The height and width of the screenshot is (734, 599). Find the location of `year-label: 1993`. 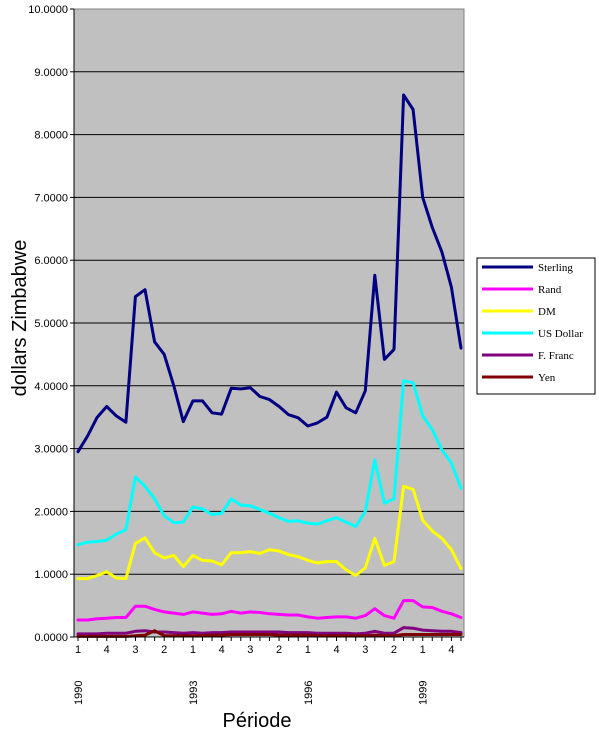

year-label: 1993 is located at coordinates (194, 693).